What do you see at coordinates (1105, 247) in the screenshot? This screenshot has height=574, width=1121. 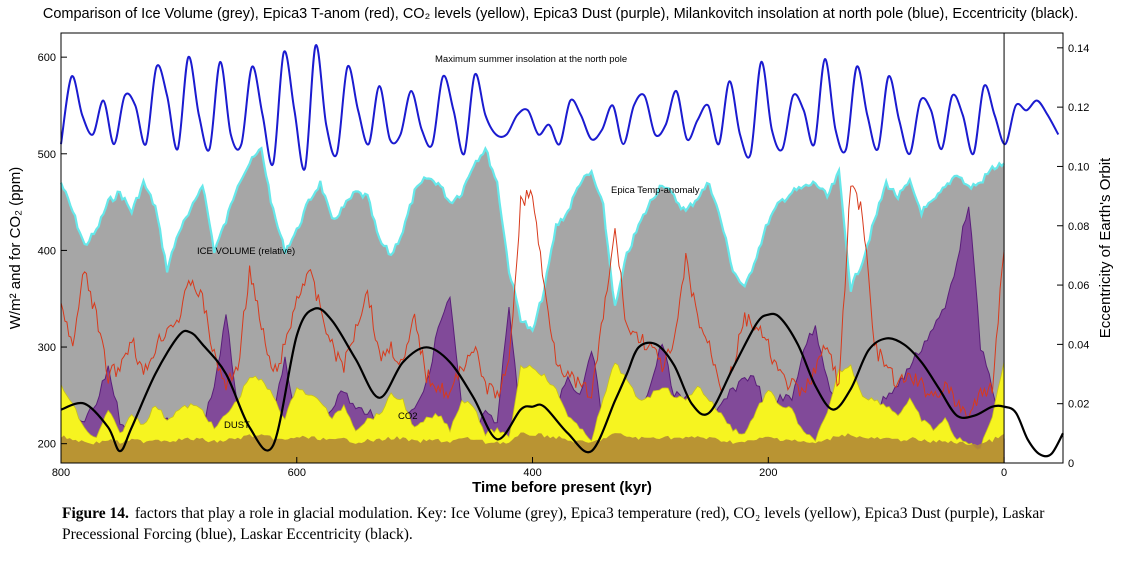 I see `y-axis-right-title: Eccentricity of Earth's Orbit` at bounding box center [1105, 247].